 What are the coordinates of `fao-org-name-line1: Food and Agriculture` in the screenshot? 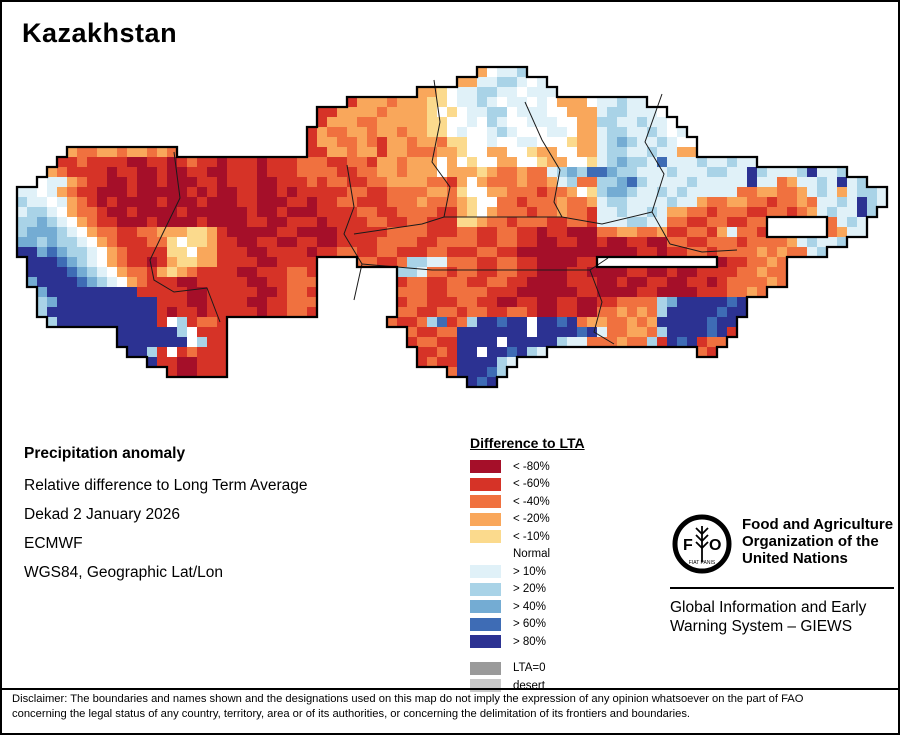 It's located at (818, 524).